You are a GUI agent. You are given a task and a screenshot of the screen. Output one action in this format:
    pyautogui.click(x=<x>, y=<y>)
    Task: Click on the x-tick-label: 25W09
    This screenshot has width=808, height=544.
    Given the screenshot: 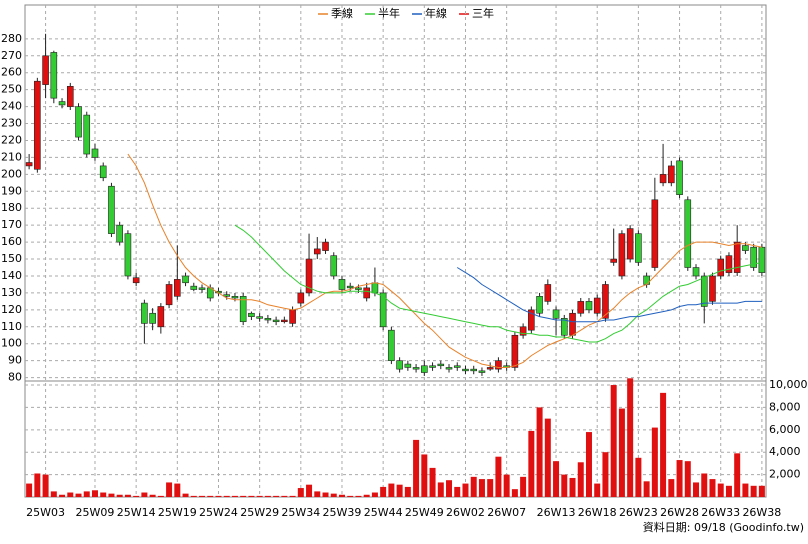 What is the action you would take?
    pyautogui.click(x=95, y=512)
    